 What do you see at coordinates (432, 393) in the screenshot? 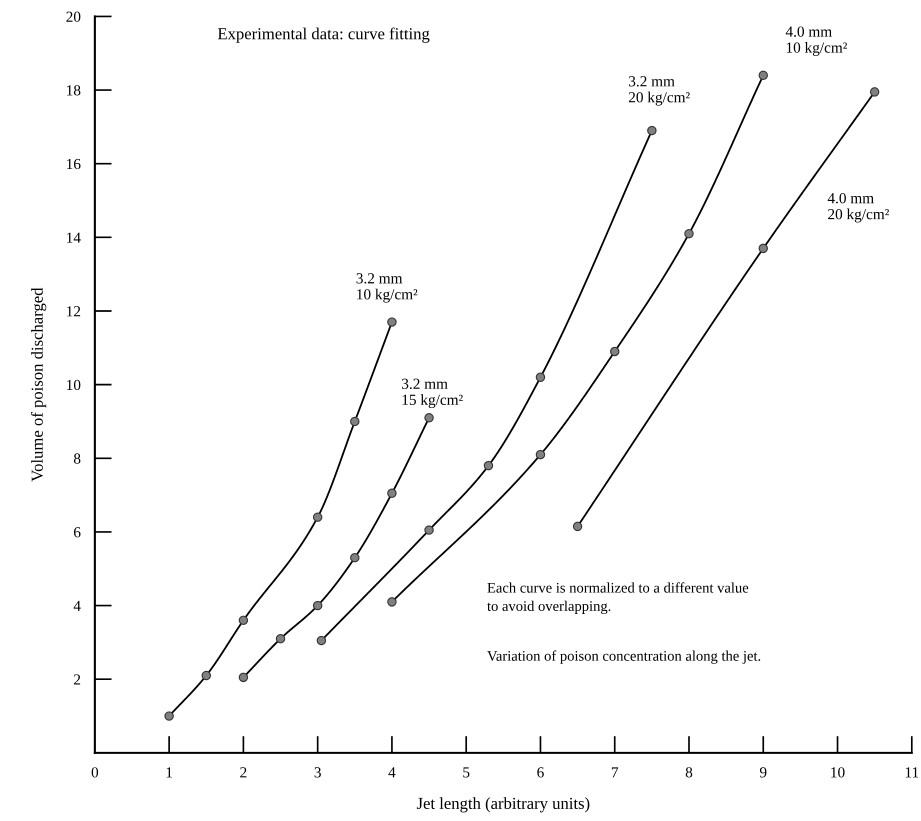
I see `series-label: 3.2 mm 15 kg/cm²` at bounding box center [432, 393].